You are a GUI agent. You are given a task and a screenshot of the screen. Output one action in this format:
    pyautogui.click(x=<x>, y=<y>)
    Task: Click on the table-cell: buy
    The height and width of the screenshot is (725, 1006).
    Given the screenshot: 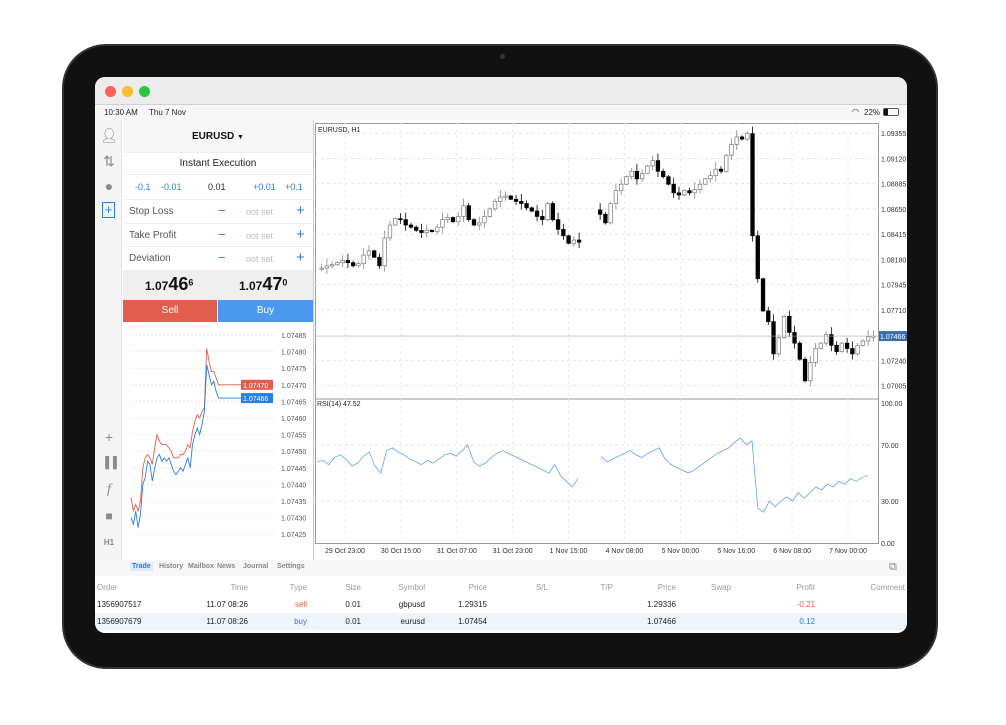 What is the action you would take?
    pyautogui.click(x=300, y=621)
    